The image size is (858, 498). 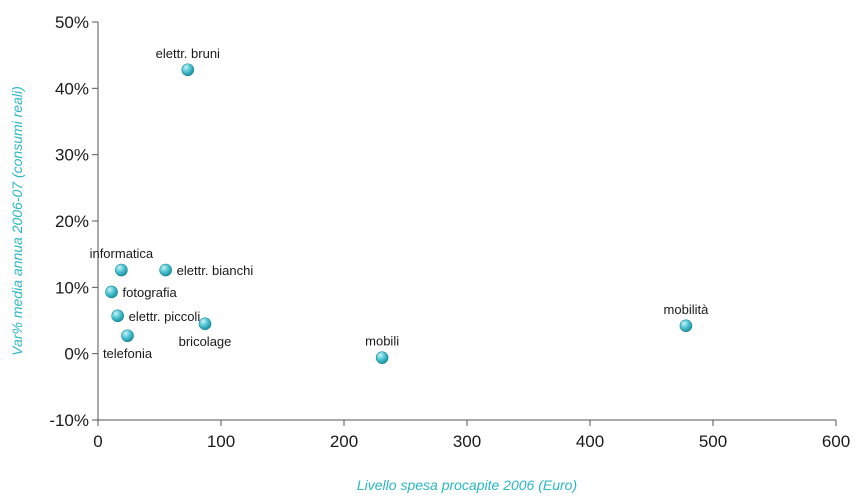 I want to click on point-label: elettr. bianchi, so click(x=215, y=270).